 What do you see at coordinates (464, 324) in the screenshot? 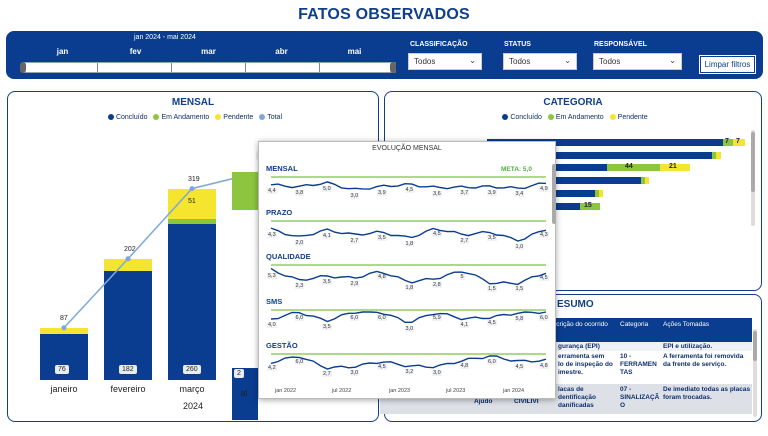
I see `mini-chart-value: 4,1` at bounding box center [464, 324].